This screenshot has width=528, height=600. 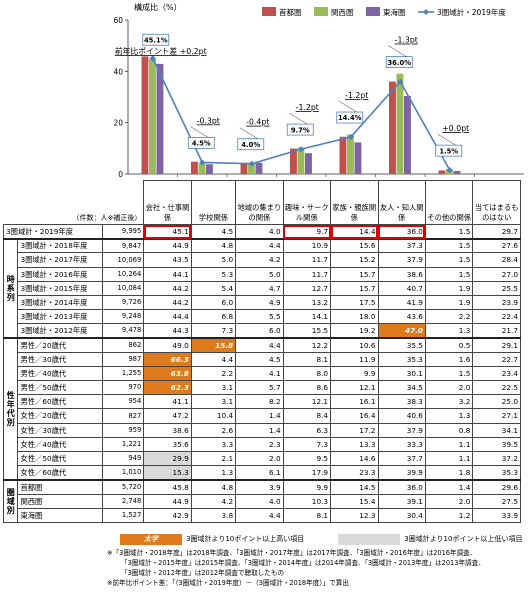 What do you see at coordinates (401, 416) in the screenshot?
I see `table-cell: 40.6` at bounding box center [401, 416].